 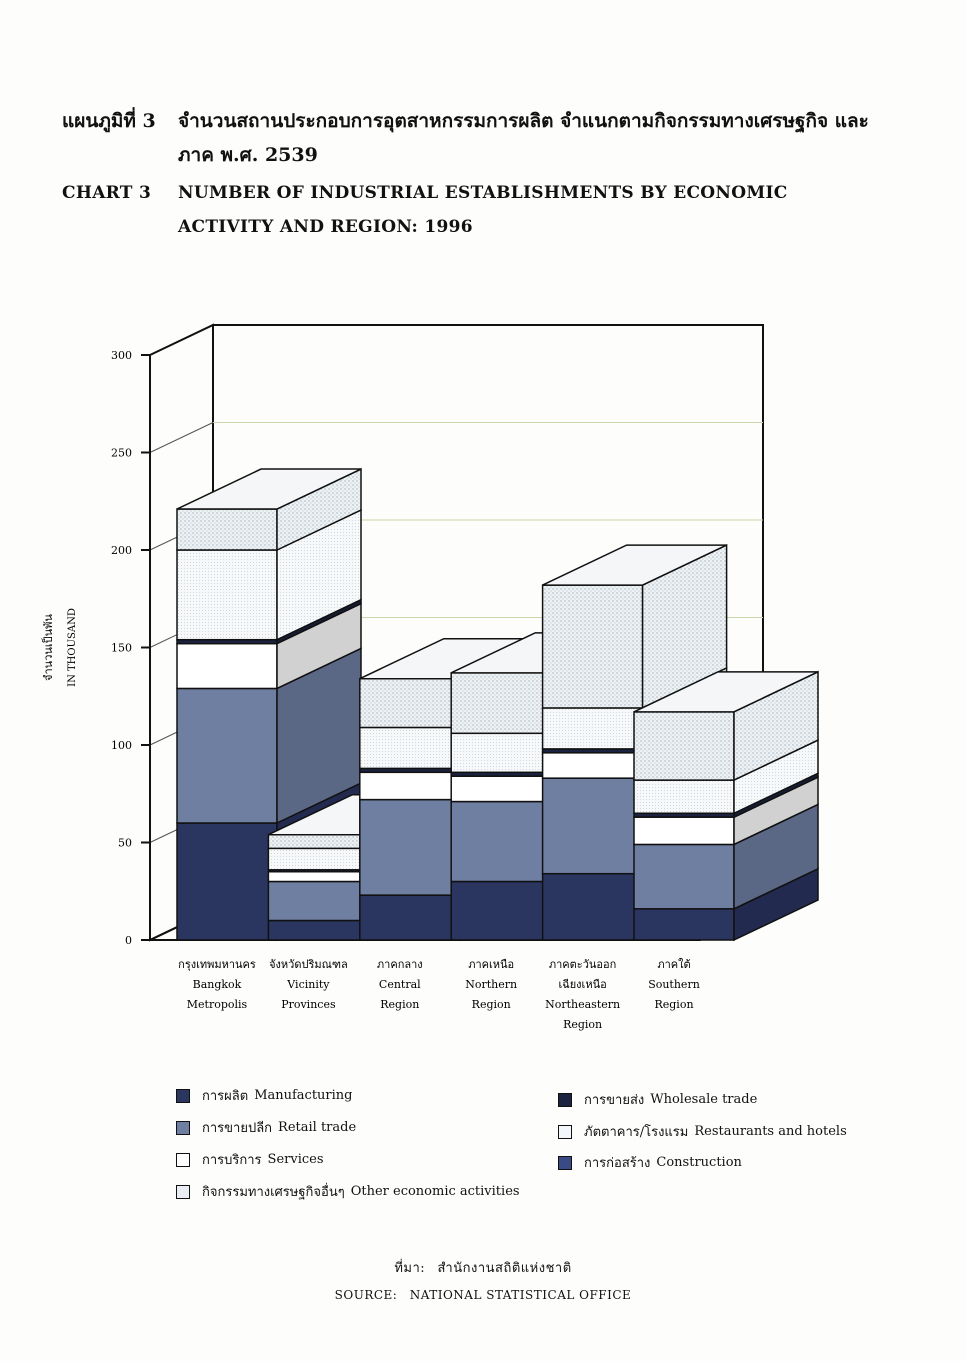 What do you see at coordinates (107, 193) in the screenshot?
I see `title-english-label: CHART 3` at bounding box center [107, 193].